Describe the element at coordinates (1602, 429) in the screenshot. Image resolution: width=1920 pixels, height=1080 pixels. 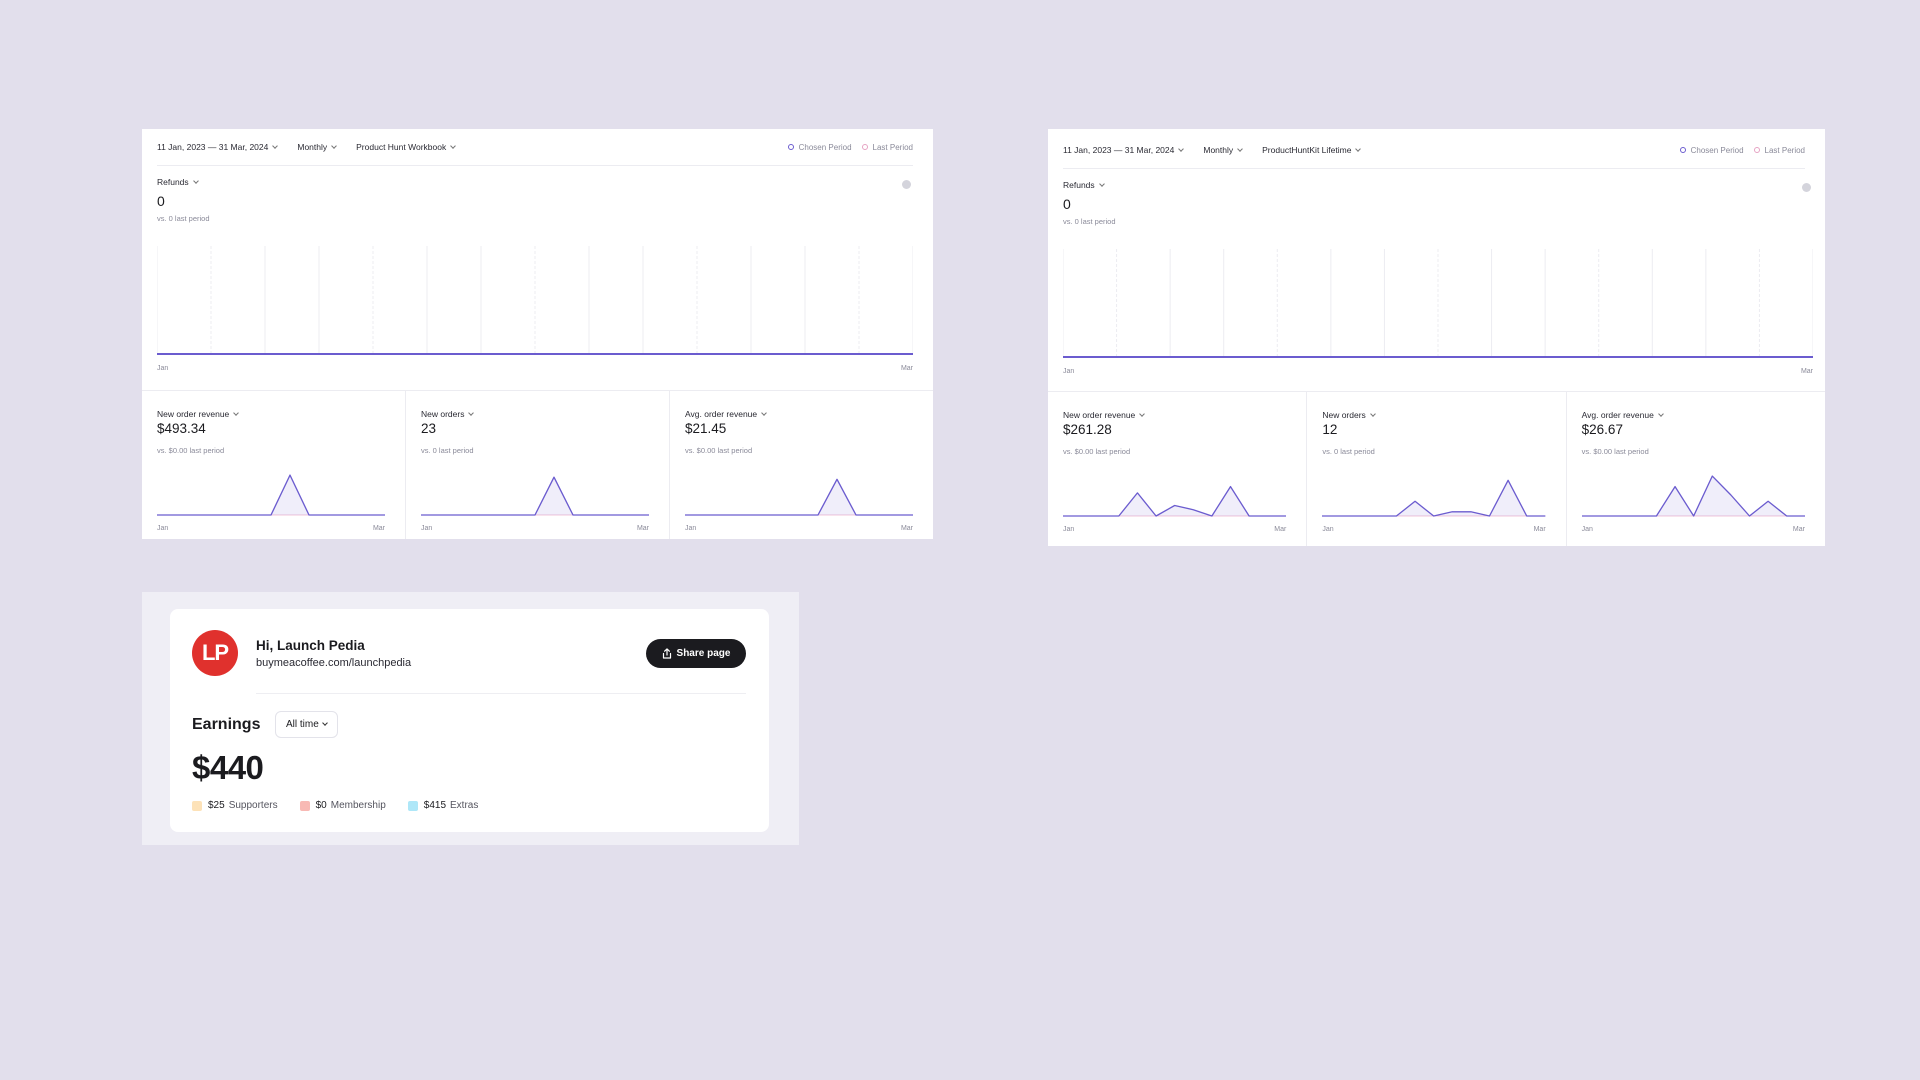
I see `metric-value: $26.67` at that location.